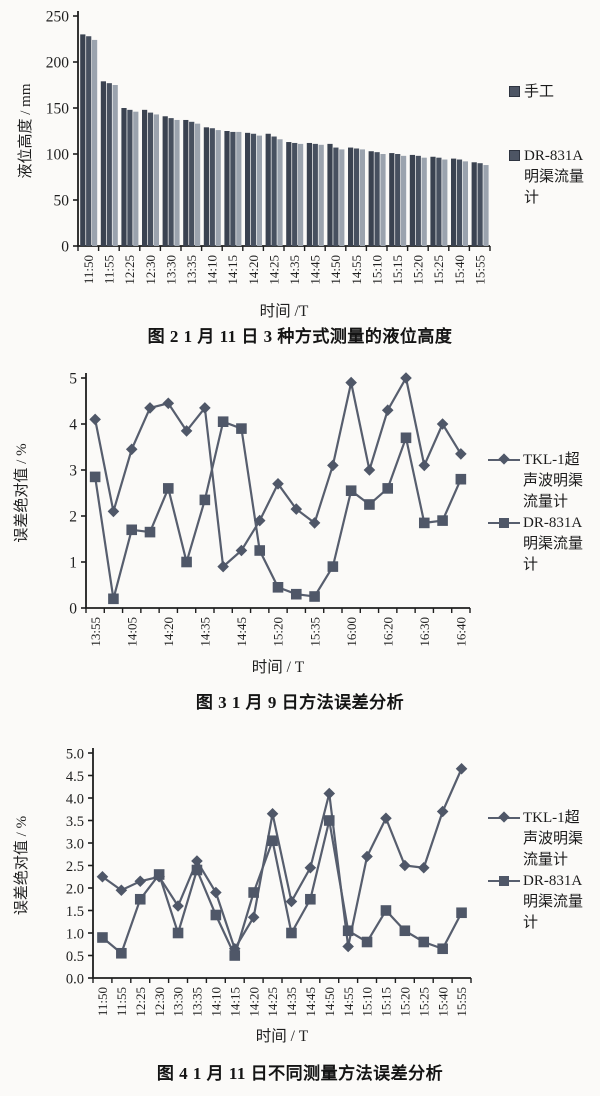 The image size is (600, 1096). I want to click on x-tick-label: 14:05, so click(131, 632).